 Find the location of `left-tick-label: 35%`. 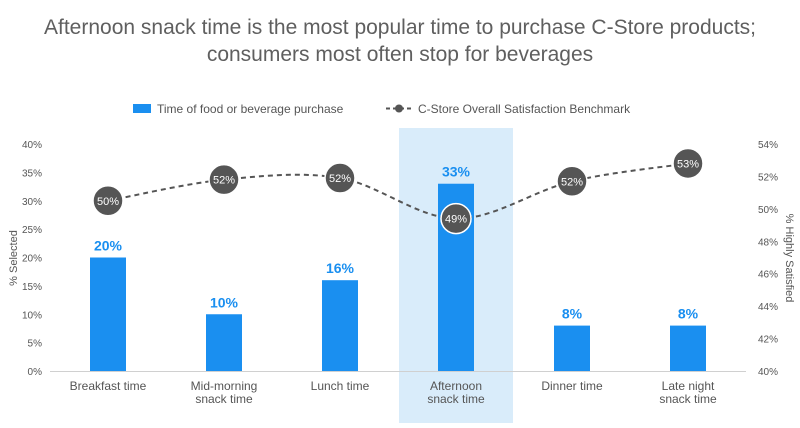

left-tick-label: 35% is located at coordinates (32, 173).